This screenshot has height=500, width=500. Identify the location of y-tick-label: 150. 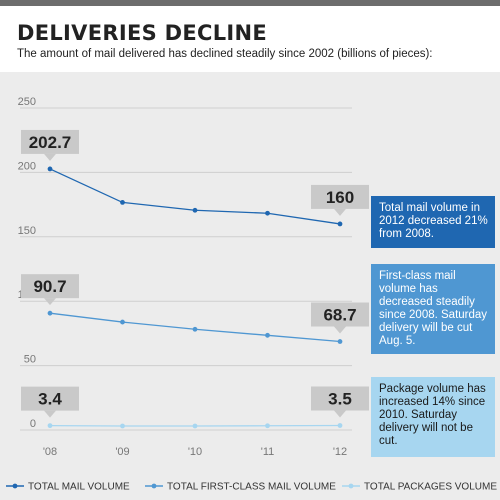
(27, 231).